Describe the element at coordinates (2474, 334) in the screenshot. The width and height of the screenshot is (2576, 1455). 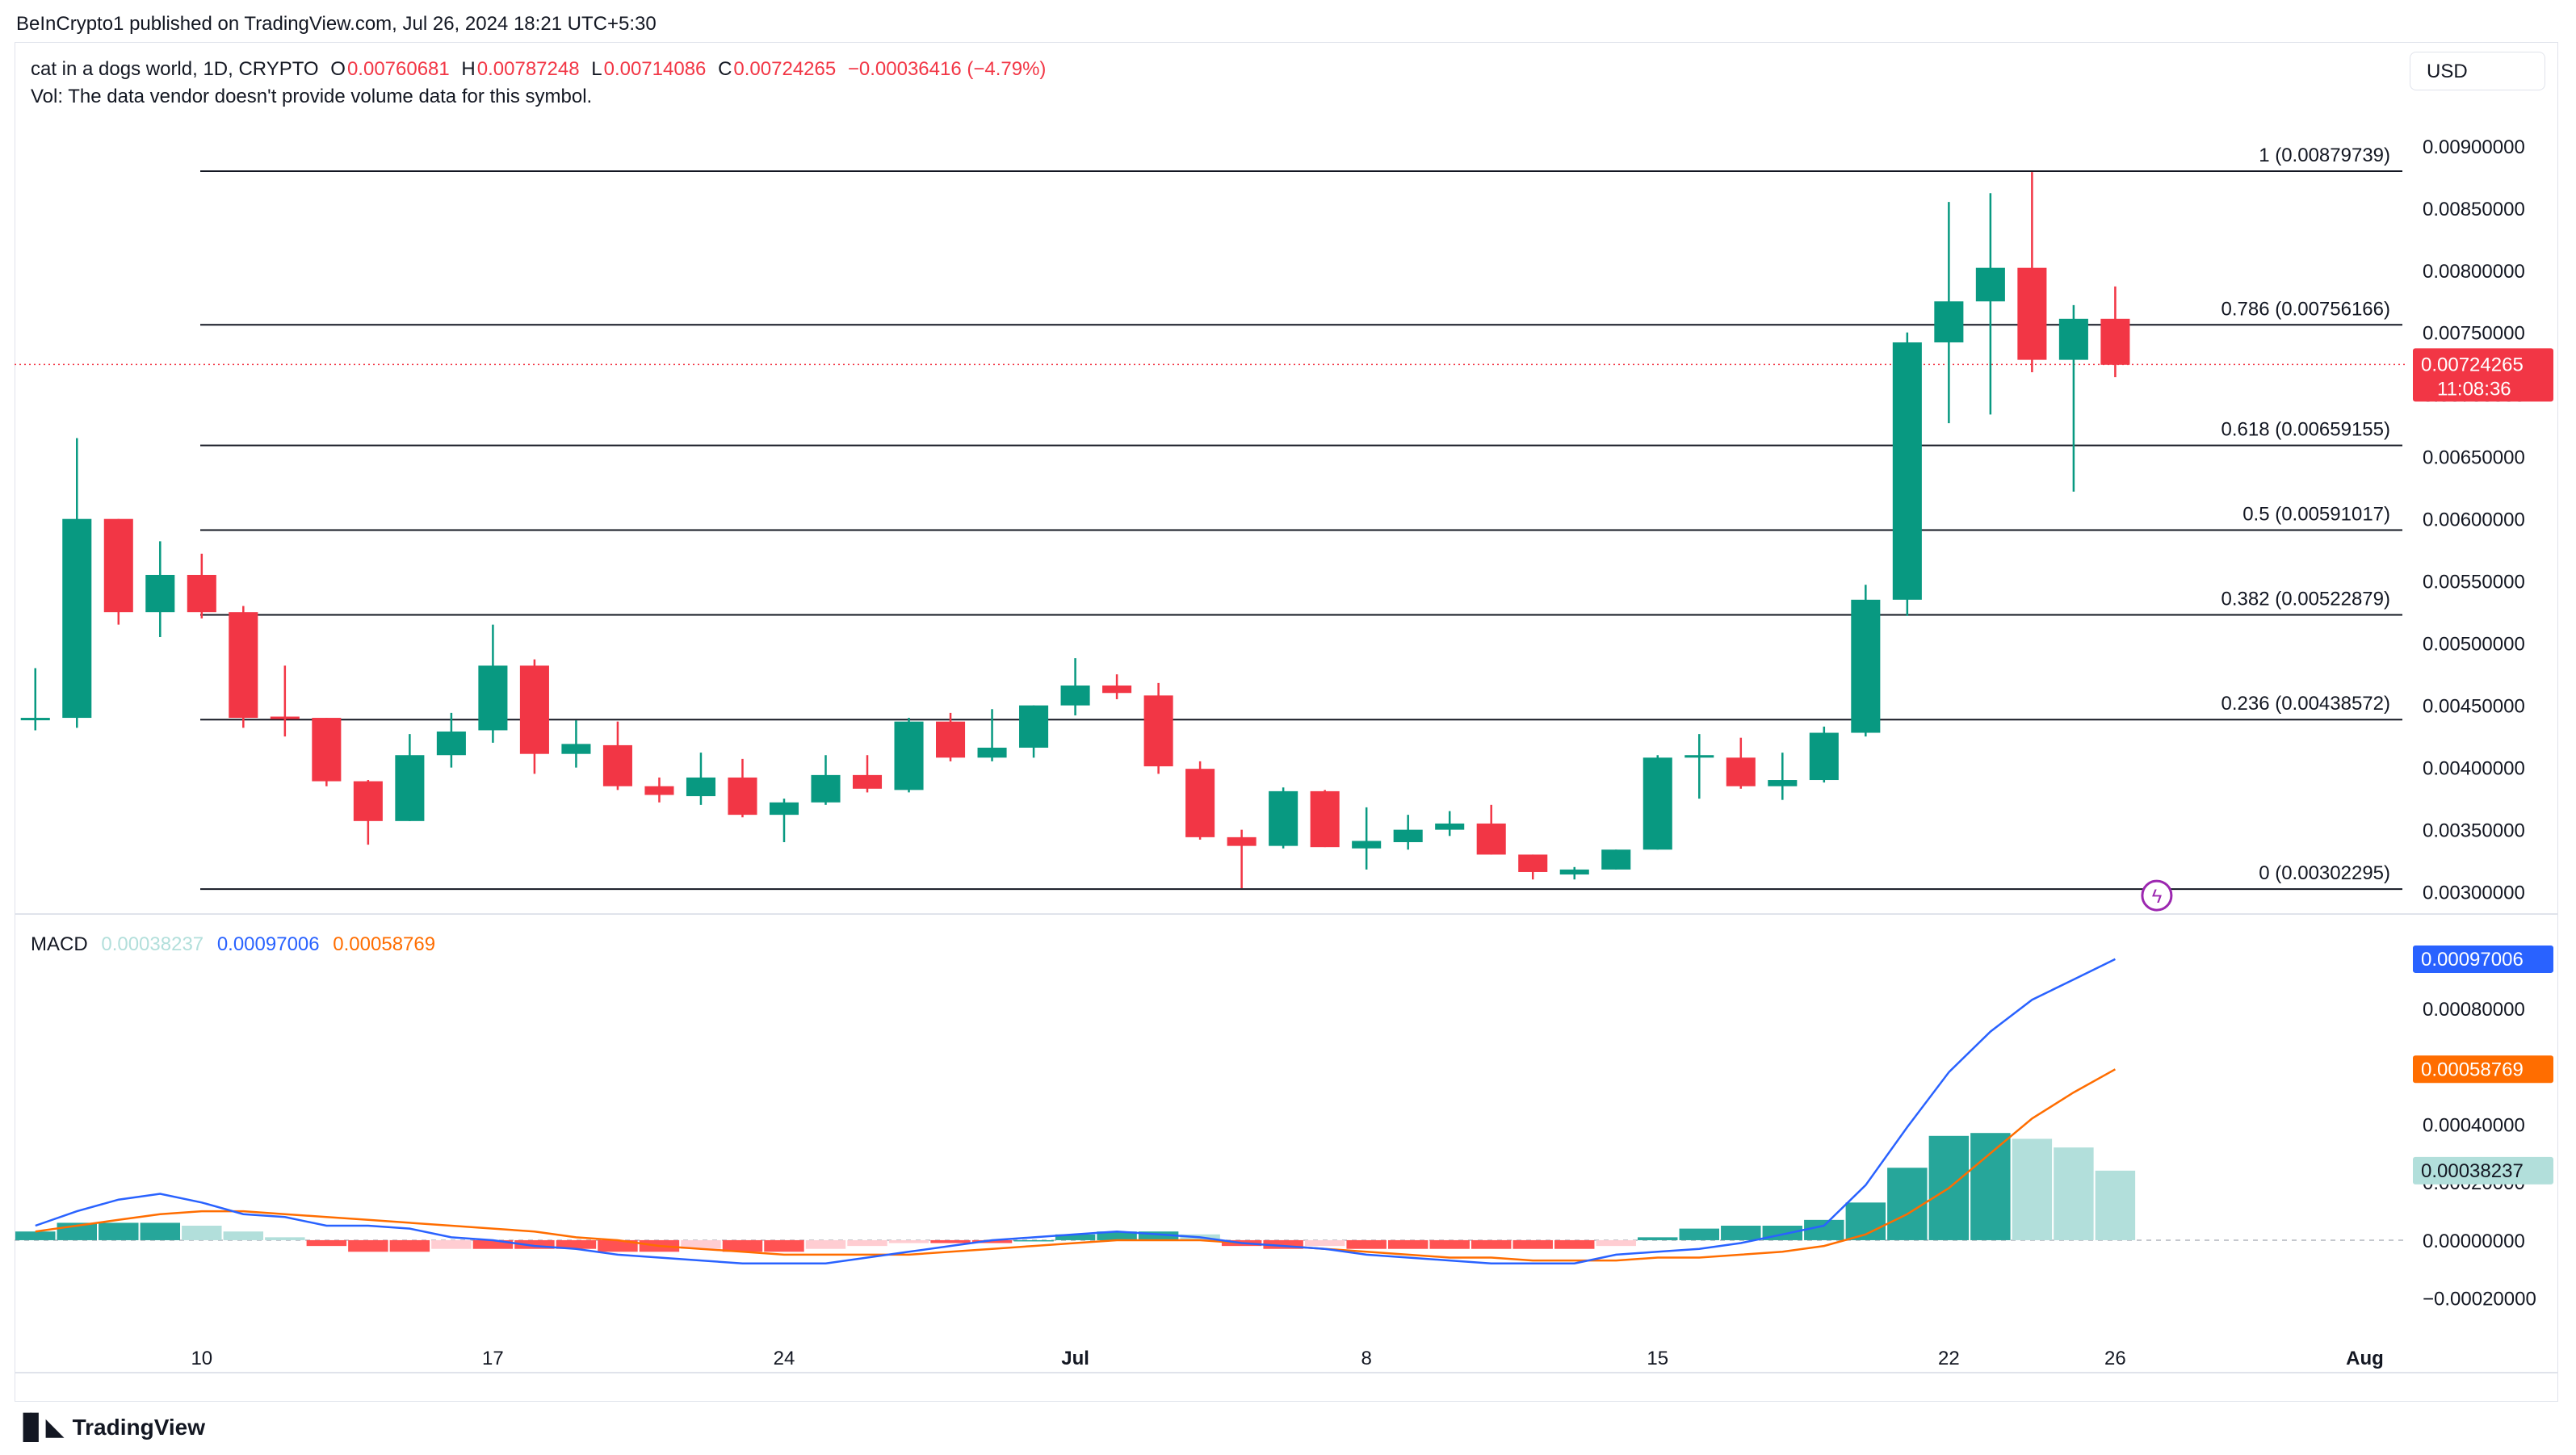
I see `price-axis-tick: 0.00750000` at that location.